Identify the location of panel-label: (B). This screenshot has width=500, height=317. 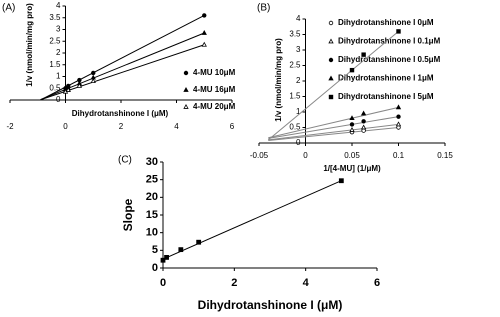
(263, 8).